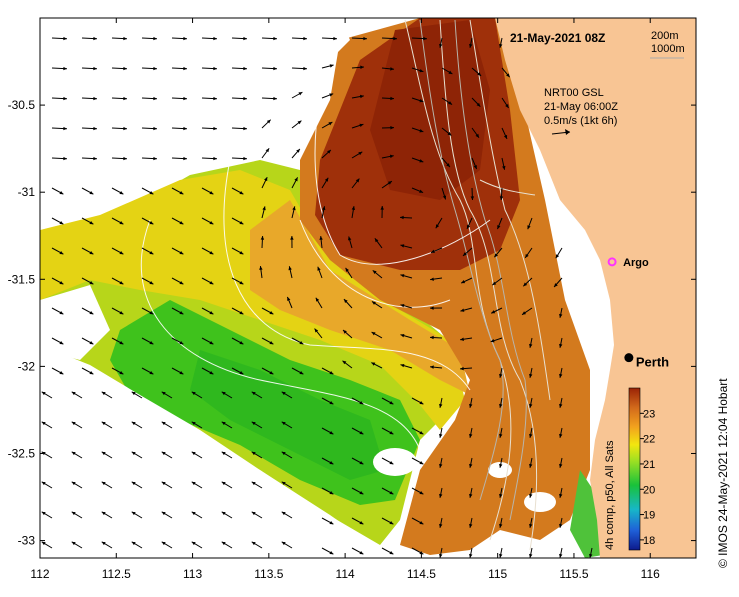  Describe the element at coordinates (116, 574) in the screenshot. I see `x-tick-label: 112.5` at that location.